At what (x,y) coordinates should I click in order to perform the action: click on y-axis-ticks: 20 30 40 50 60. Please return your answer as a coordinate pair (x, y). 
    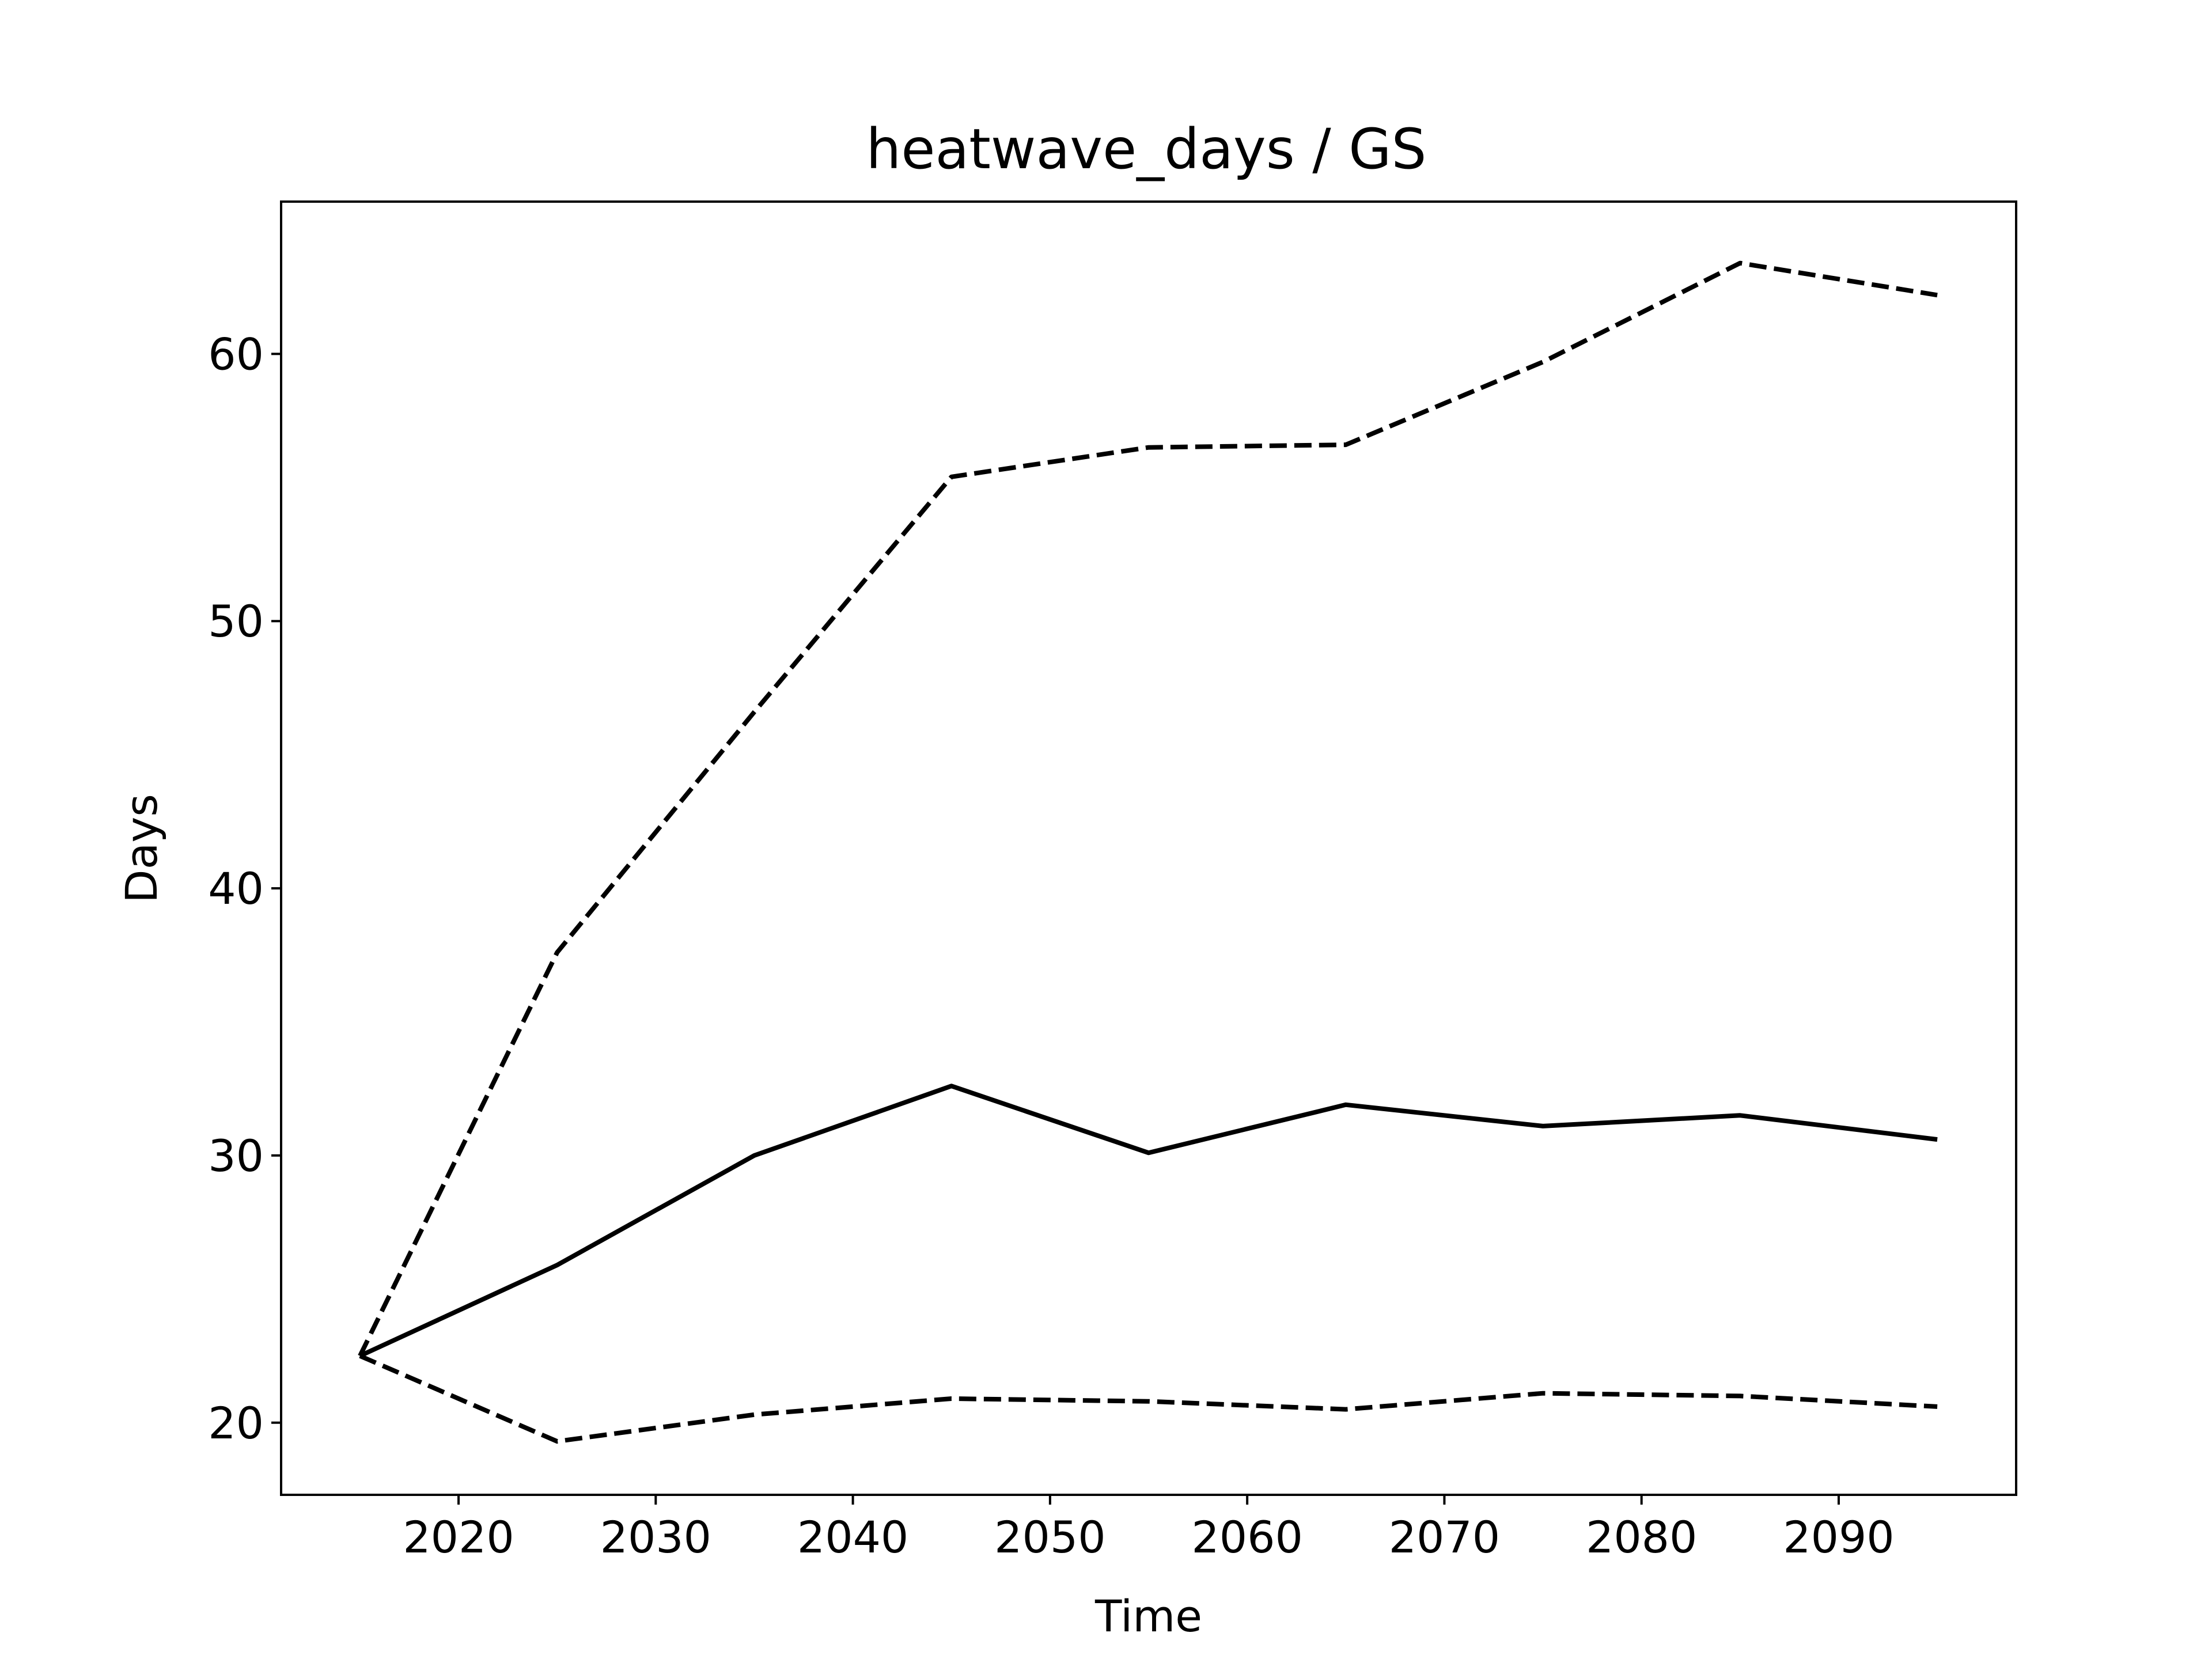
    Looking at the image, I should click on (244, 888).